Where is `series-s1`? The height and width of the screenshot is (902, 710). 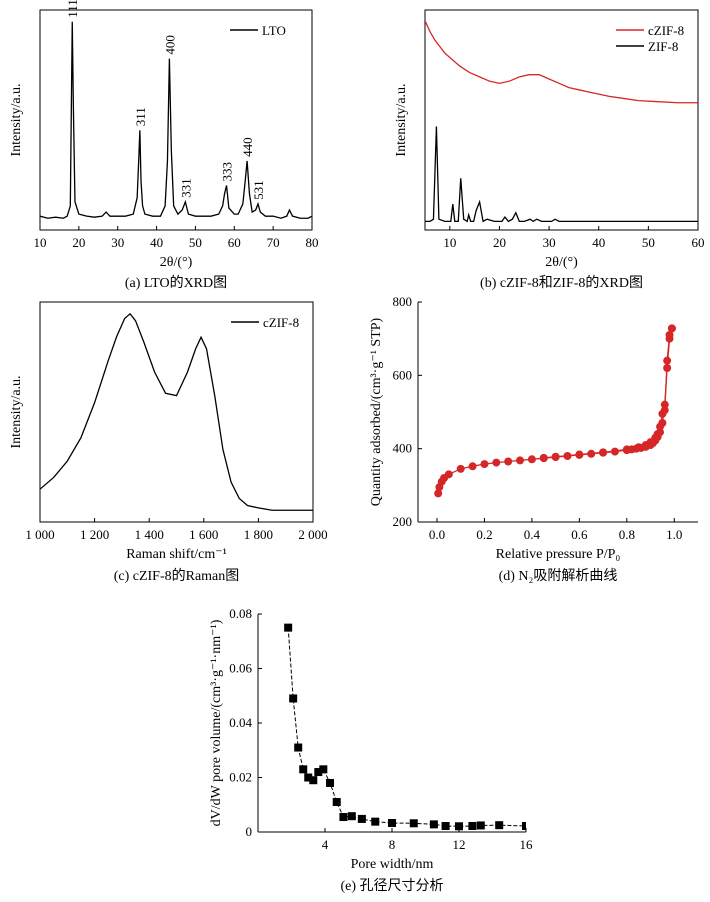
series-s1 is located at coordinates (607, 393).